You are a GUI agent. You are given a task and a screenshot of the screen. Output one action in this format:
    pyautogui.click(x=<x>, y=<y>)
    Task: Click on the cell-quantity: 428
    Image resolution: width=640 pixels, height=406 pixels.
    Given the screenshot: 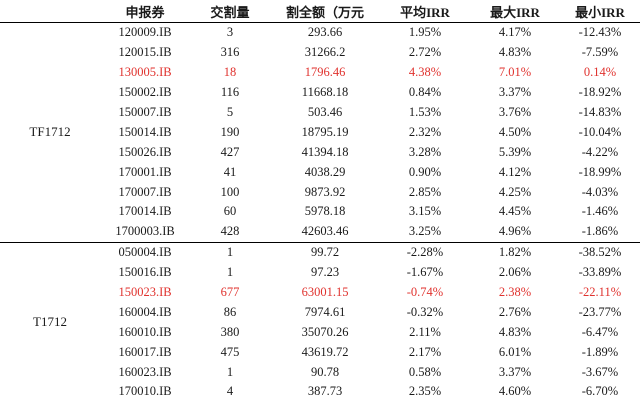 What is the action you would take?
    pyautogui.click(x=230, y=231)
    